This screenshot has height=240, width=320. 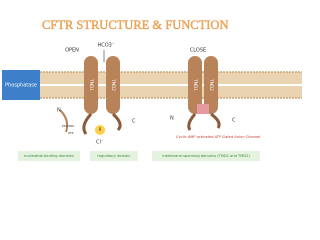 I want to click on kinase-label: PKA/PKC, so click(x=68, y=126).